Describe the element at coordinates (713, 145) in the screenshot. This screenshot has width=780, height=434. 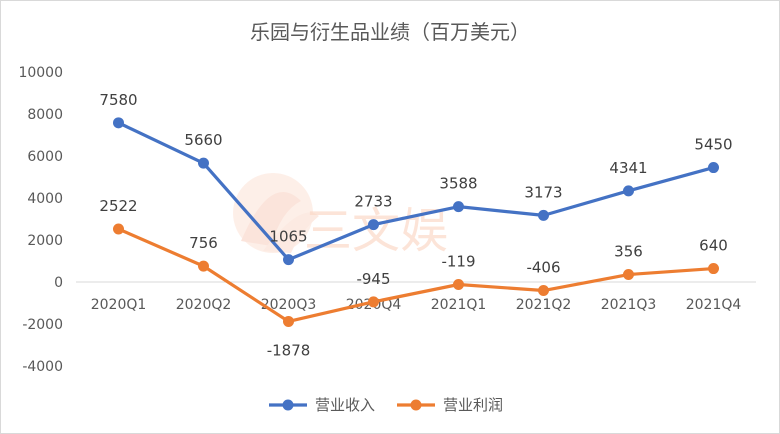
I see `data-label: 5450` at that location.